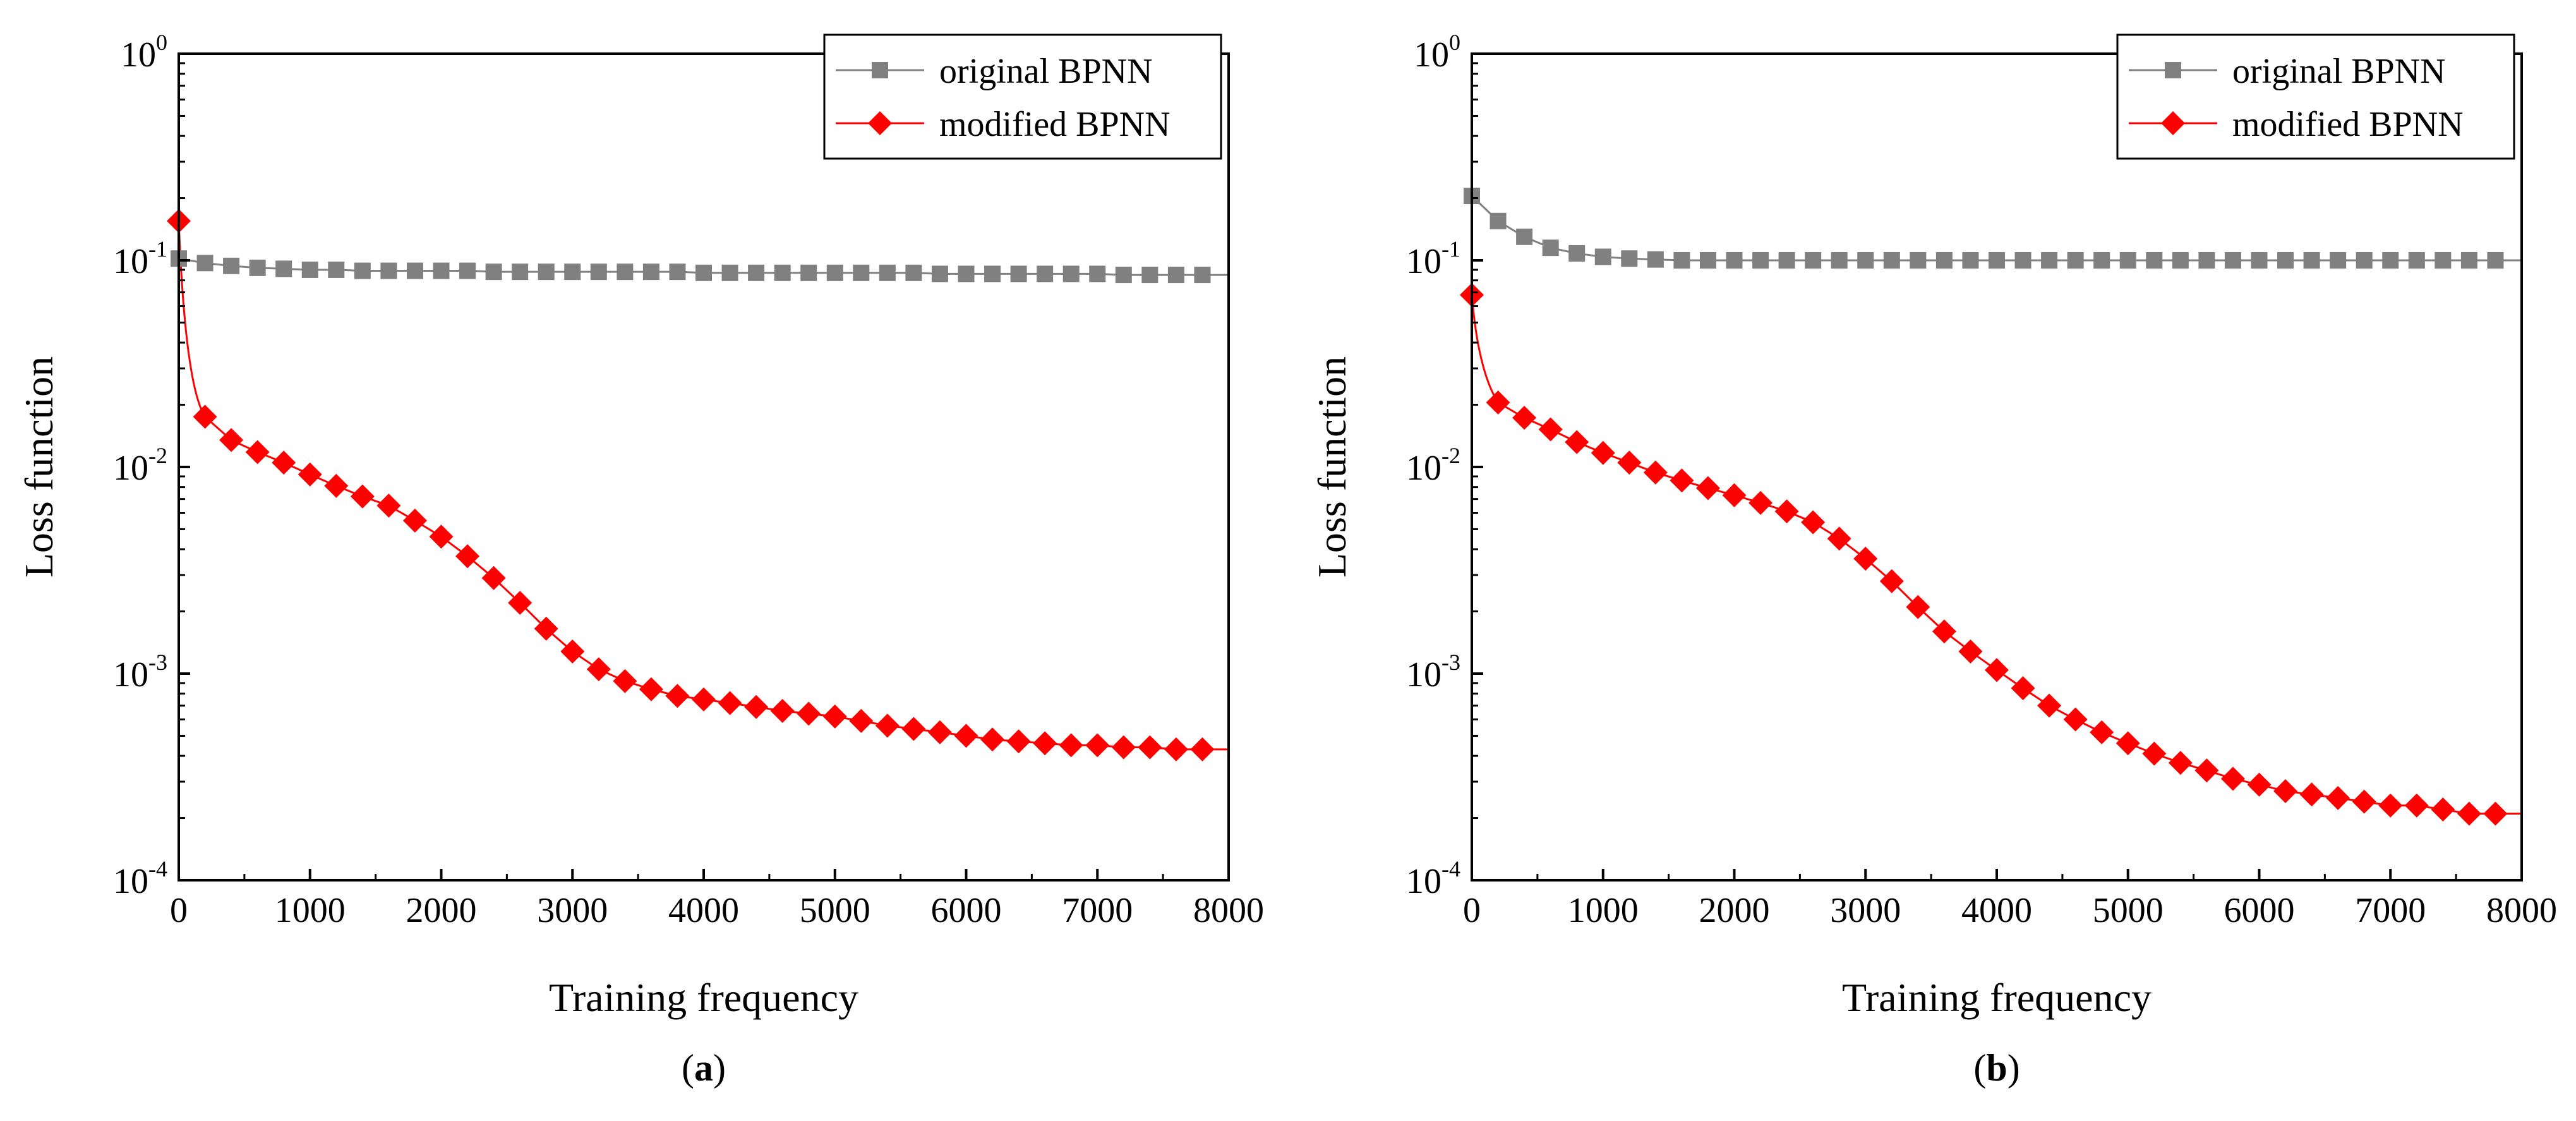  Describe the element at coordinates (157, 455) in the screenshot. I see `y-tick-exponent: -2` at that location.